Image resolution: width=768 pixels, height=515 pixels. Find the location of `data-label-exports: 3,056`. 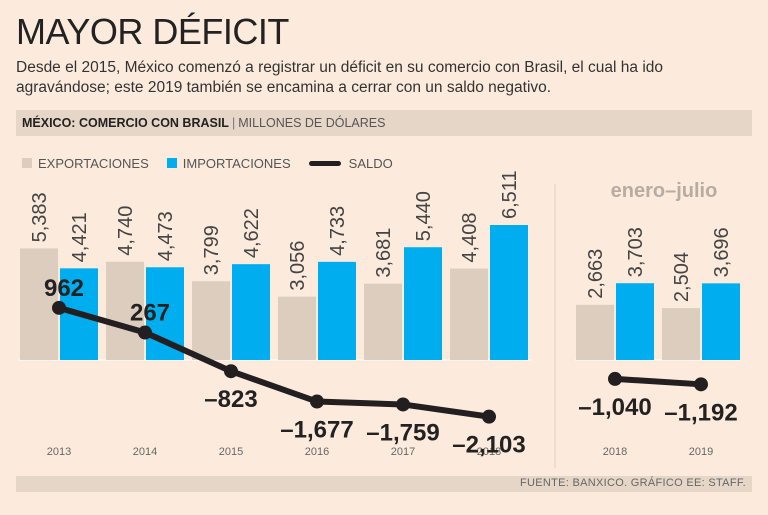

data-label-exports: 3,056 is located at coordinates (298, 266).